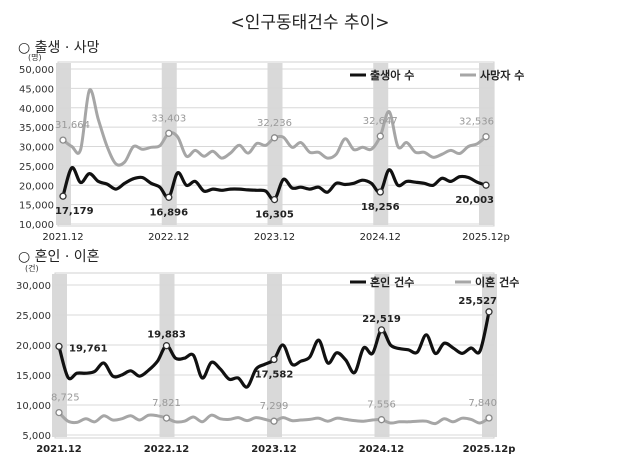 This screenshot has width=620, height=472. Describe the element at coordinates (274, 406) in the screenshot. I see `data-label: 7,299` at that location.